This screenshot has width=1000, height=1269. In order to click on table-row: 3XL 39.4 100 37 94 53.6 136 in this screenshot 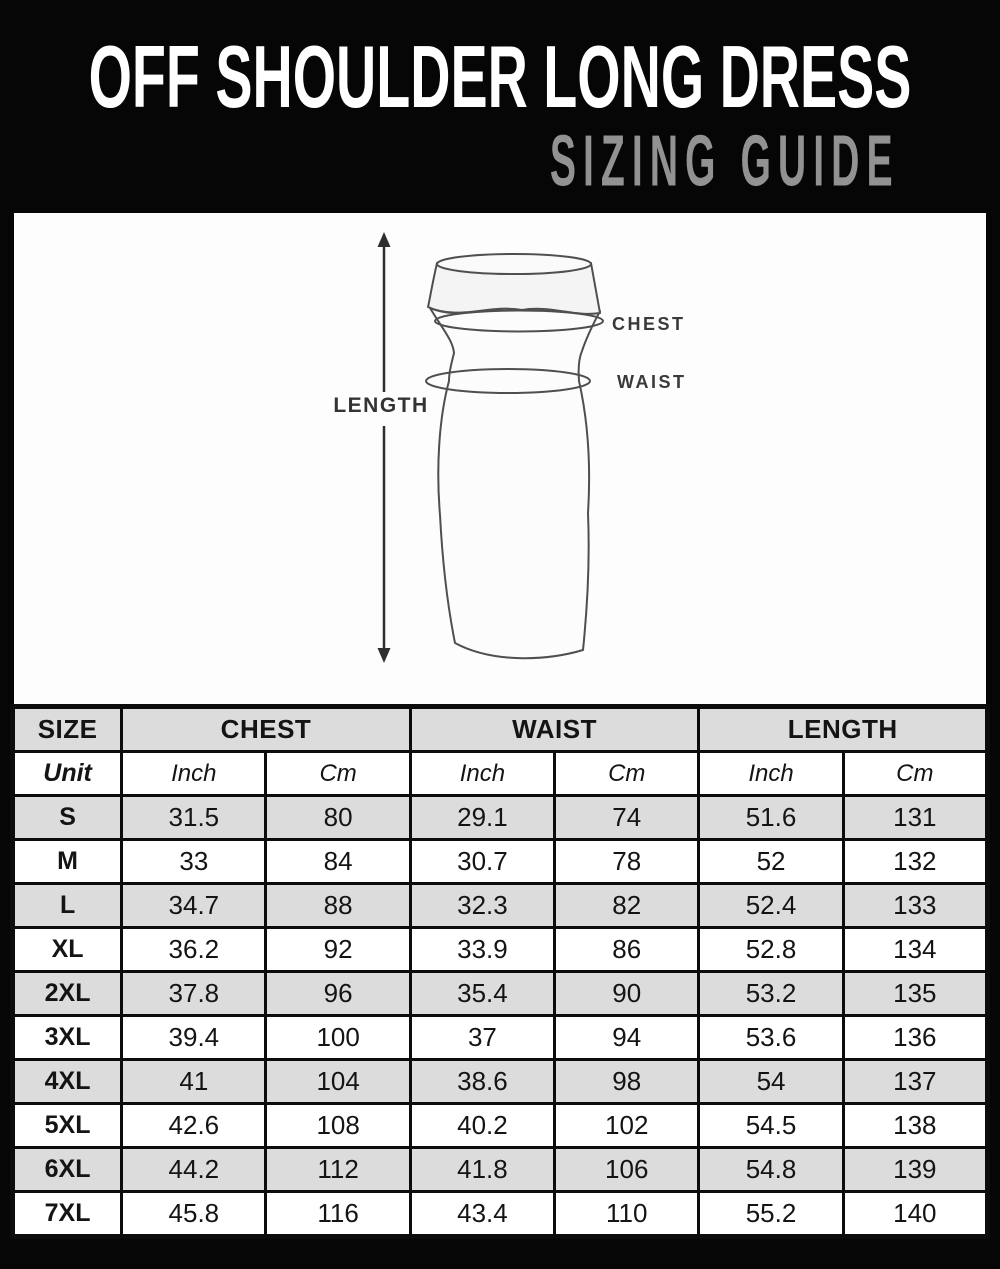, I will do `click(500, 1037)`.